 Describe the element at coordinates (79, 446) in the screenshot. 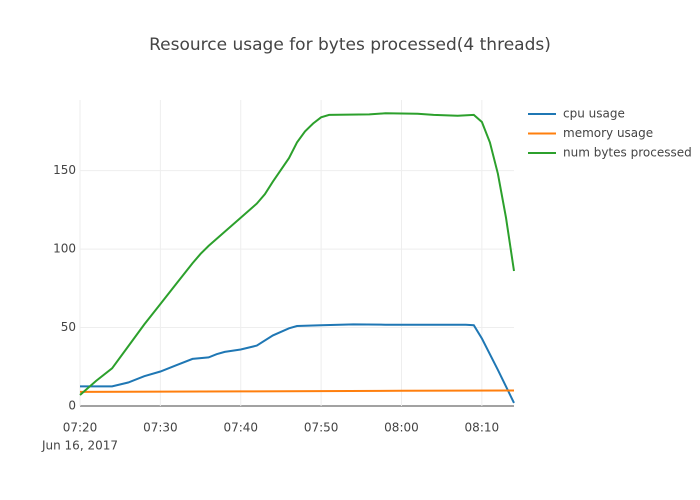

I see `x-date-label: Jun 16, 2017` at that location.